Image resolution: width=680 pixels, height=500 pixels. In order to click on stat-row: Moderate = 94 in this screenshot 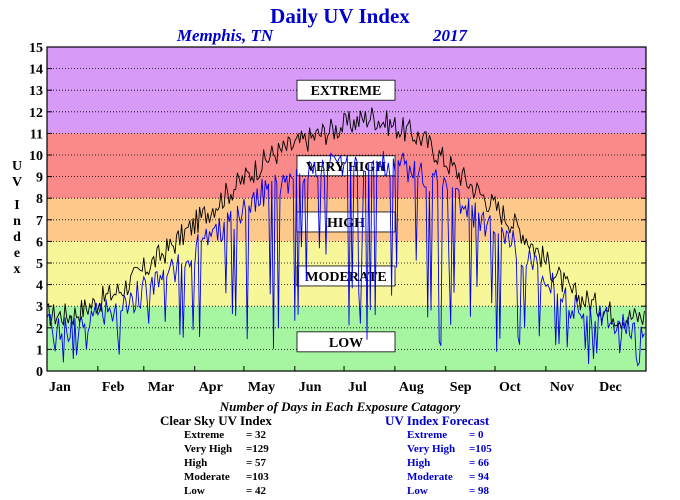, I will do `click(449, 477)`.